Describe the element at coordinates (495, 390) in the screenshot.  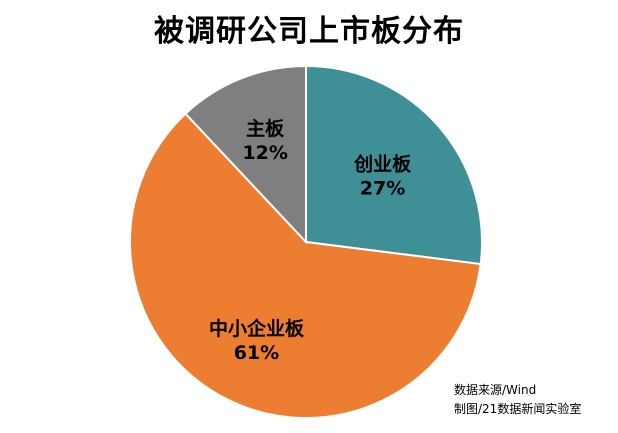
I see `source-text: 数据来源/Wind` at that location.